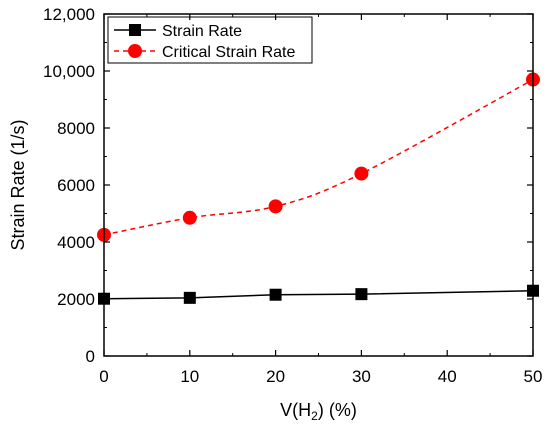 This screenshot has height=434, width=550. Describe the element at coordinates (76, 299) in the screenshot. I see `y-tick-label: 2000` at that location.